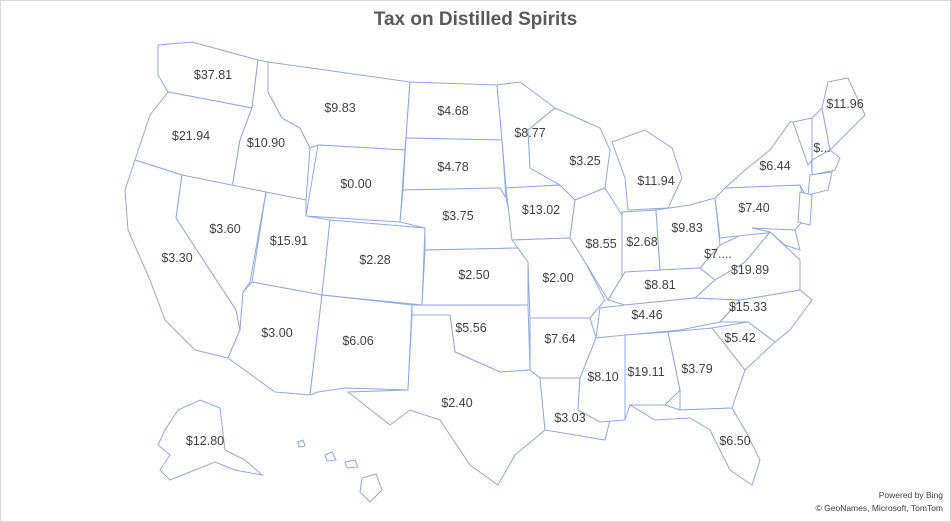 This screenshot has height=522, width=951. I want to click on value-label-minnesota: $8.77, so click(529, 133).